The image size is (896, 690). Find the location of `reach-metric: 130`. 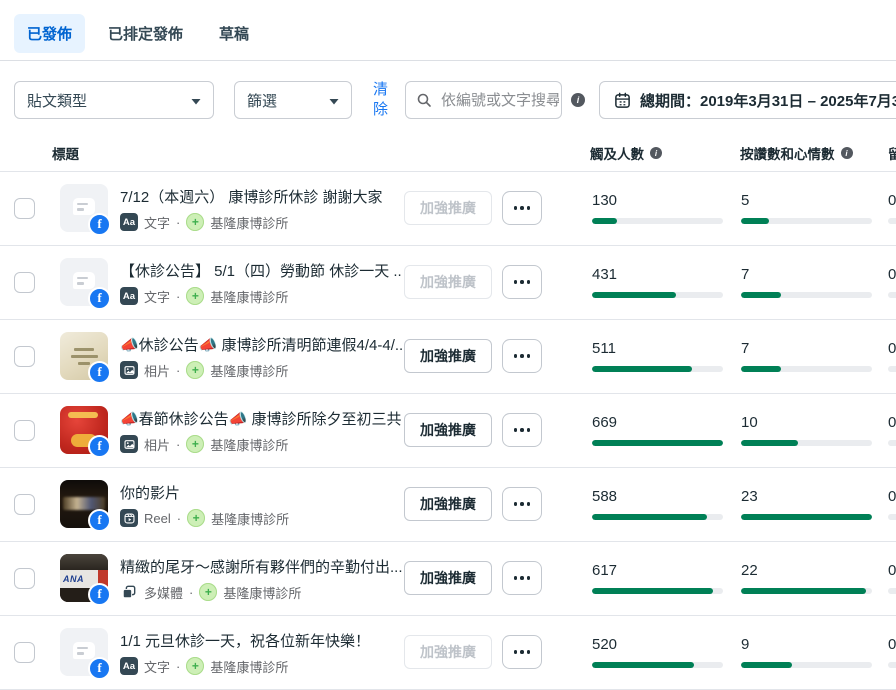

reach-metric: 130 is located at coordinates (657, 198).